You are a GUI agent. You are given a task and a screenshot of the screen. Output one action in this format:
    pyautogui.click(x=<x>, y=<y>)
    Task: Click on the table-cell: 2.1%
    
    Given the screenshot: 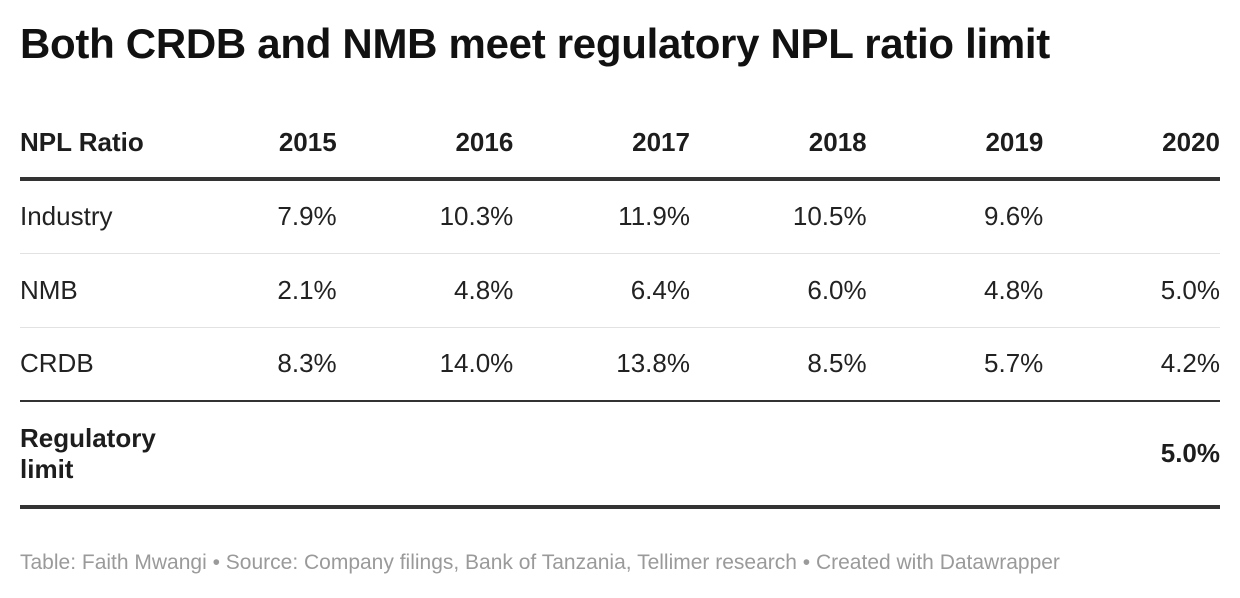 What is the action you would take?
    pyautogui.click(x=248, y=290)
    